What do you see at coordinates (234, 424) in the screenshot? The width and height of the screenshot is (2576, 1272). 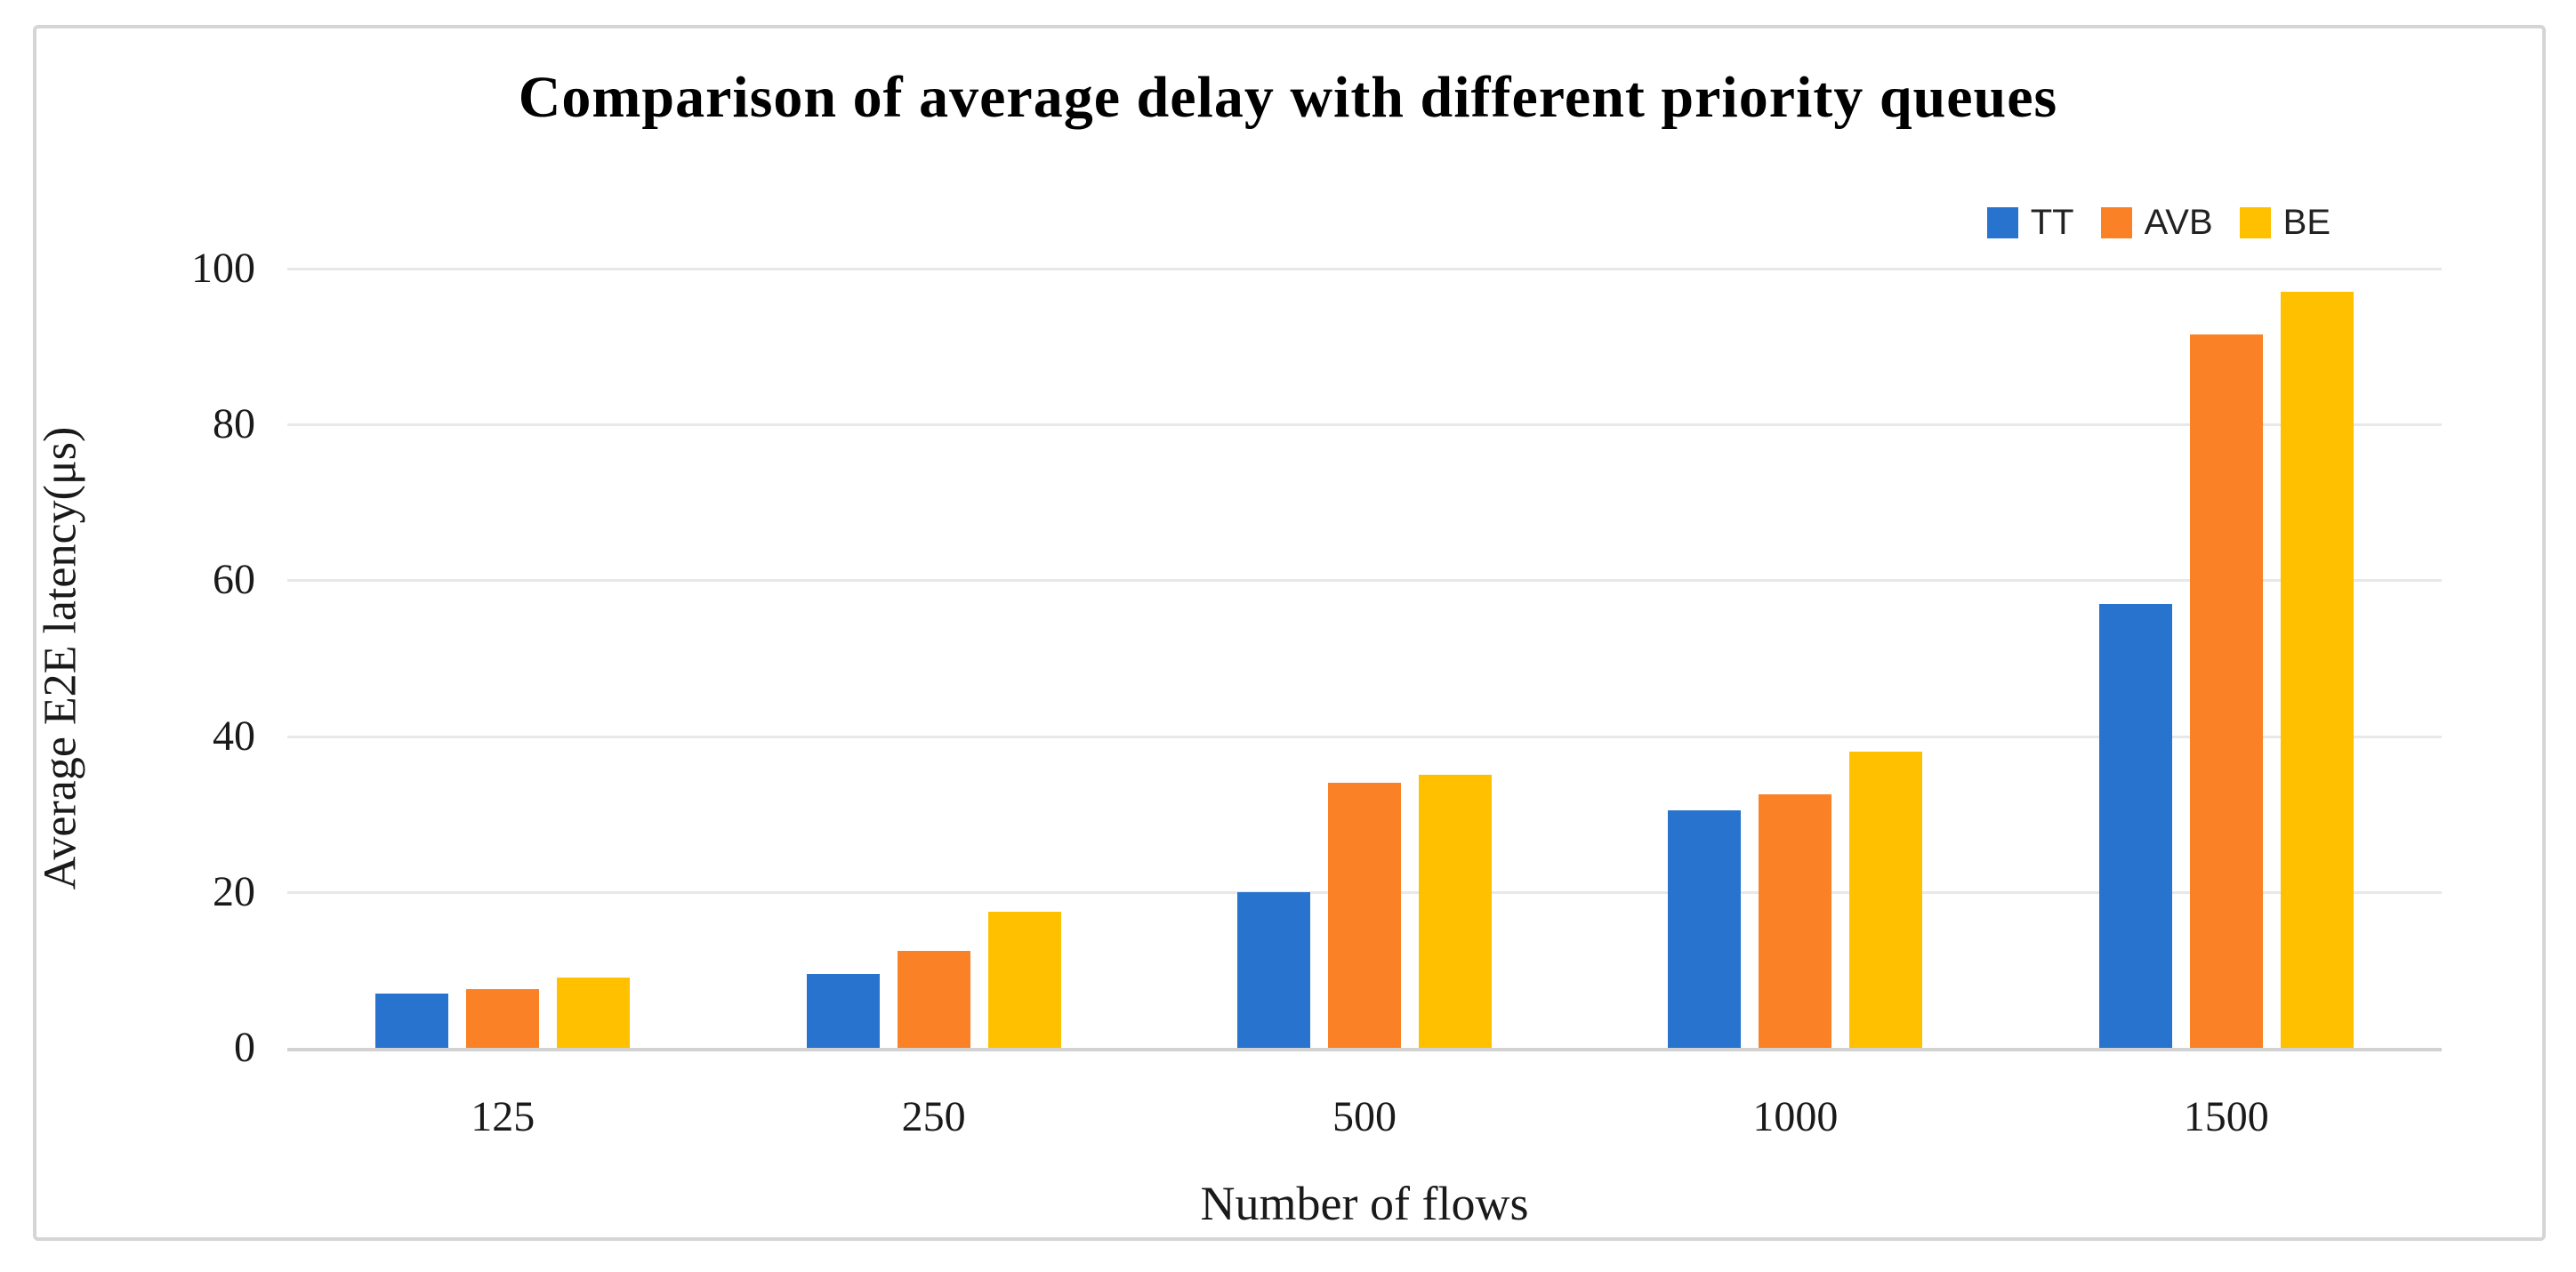 I see `y-tick-80: 80` at bounding box center [234, 424].